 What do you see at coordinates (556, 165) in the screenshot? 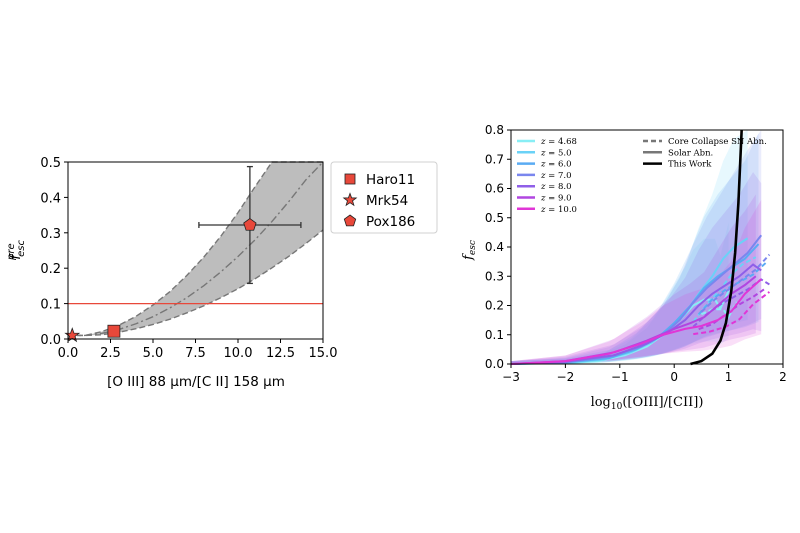
I see `legend-label: z = 6.0` at bounding box center [556, 165].